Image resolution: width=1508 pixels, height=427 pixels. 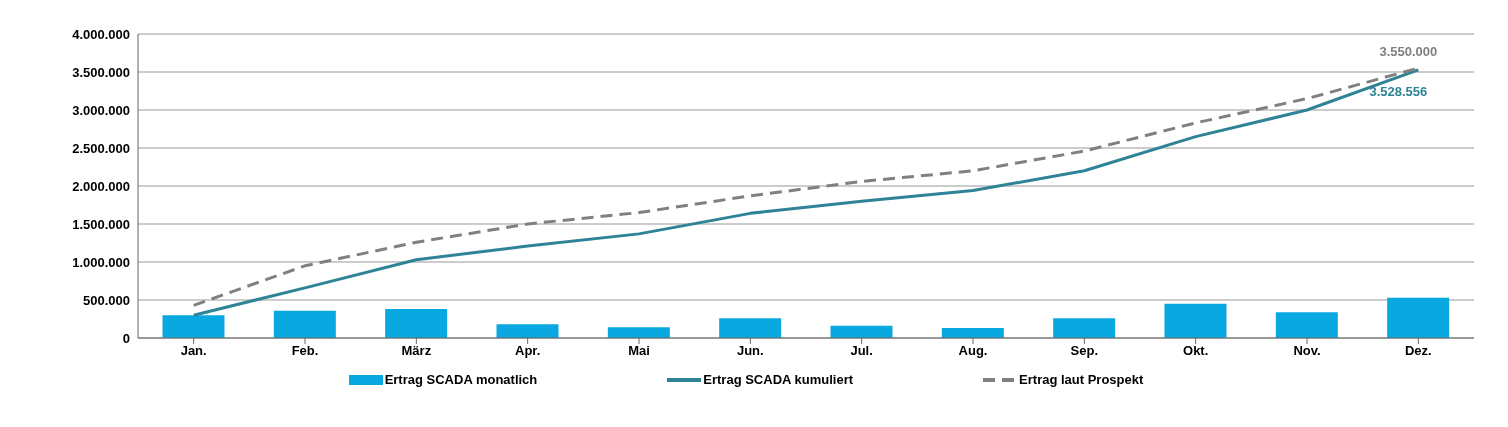 What do you see at coordinates (1418, 351) in the screenshot?
I see `x-tick-label: Dez.` at bounding box center [1418, 351].